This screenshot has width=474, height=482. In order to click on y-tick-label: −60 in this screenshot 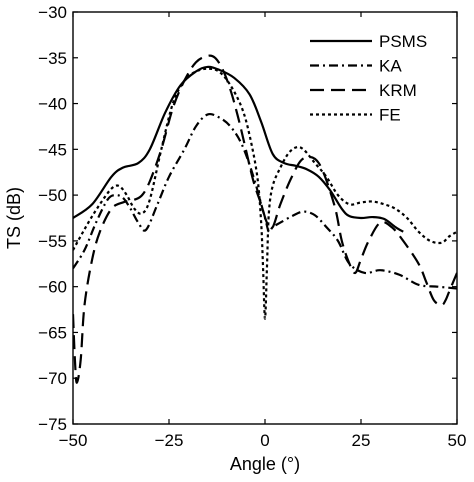, I will do `click(52, 287)`.